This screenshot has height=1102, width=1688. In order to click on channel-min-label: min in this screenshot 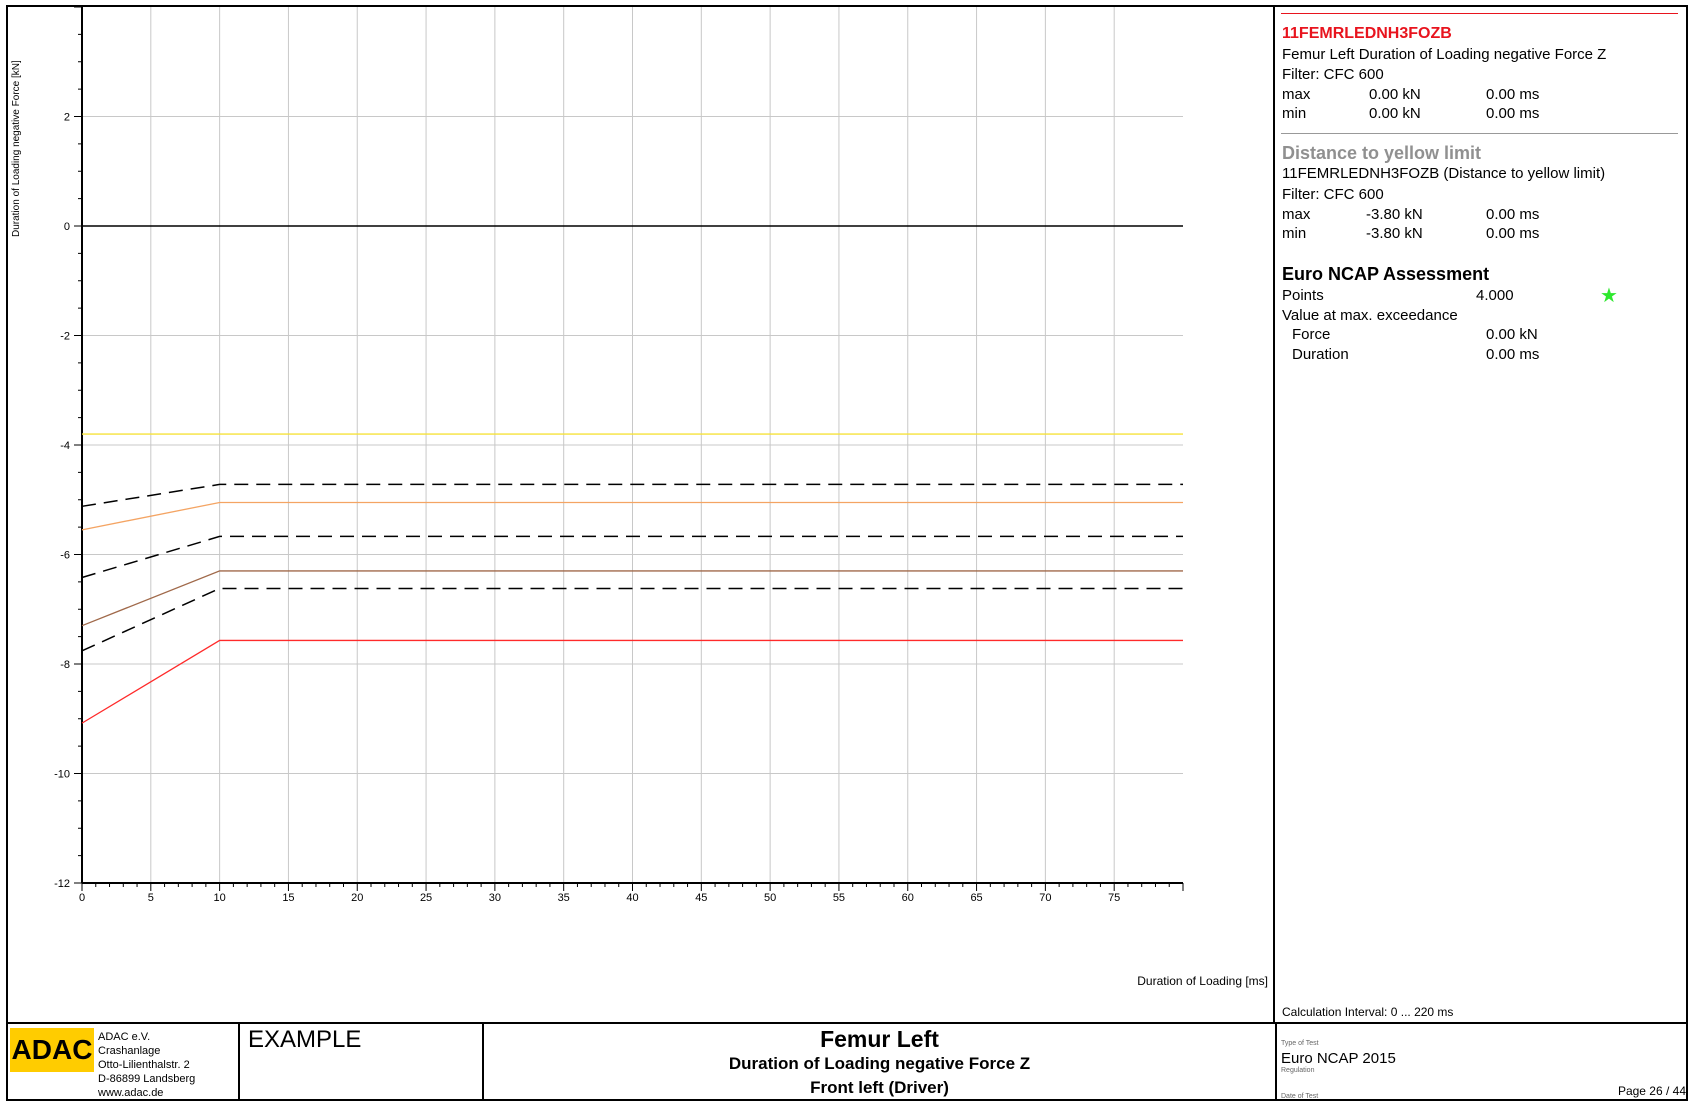, I will do `click(1294, 113)`.